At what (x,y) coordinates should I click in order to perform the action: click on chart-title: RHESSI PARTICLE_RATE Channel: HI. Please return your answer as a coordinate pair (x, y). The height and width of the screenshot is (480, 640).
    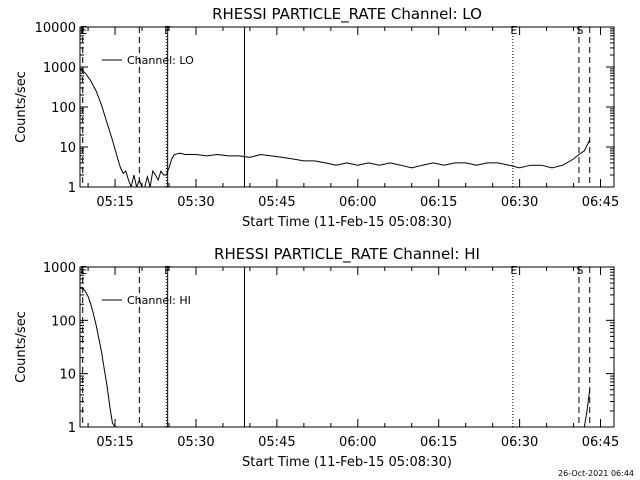
    Looking at the image, I should click on (347, 254).